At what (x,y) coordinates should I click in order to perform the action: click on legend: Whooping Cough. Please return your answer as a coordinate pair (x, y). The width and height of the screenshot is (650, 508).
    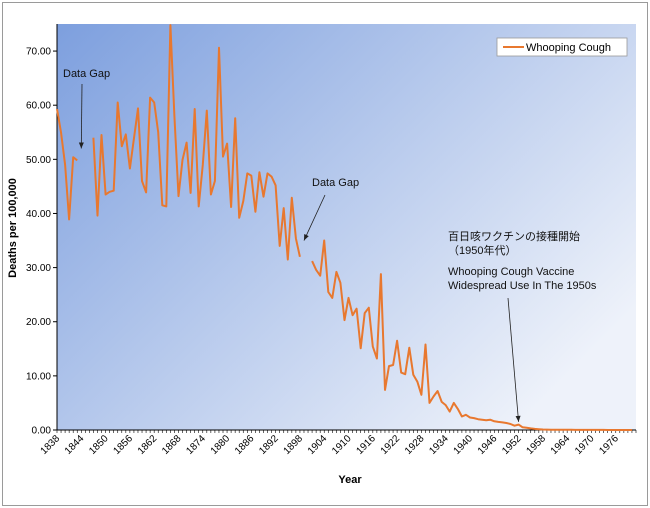
    Looking at the image, I should click on (562, 47).